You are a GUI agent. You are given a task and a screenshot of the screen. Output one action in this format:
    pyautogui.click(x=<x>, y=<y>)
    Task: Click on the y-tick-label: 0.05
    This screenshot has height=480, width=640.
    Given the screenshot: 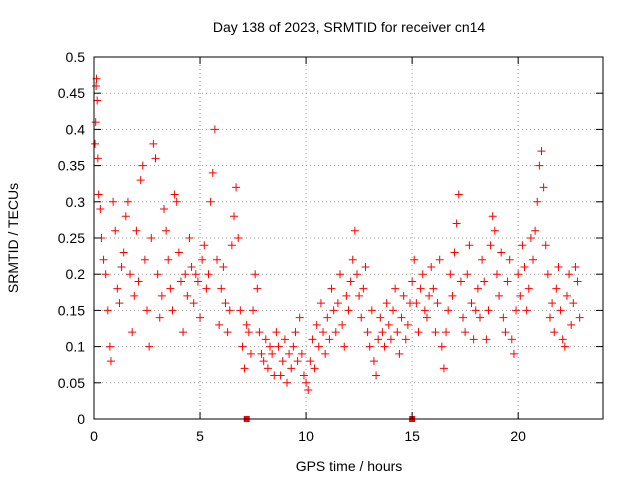 What is the action you would take?
    pyautogui.click(x=71, y=383)
    